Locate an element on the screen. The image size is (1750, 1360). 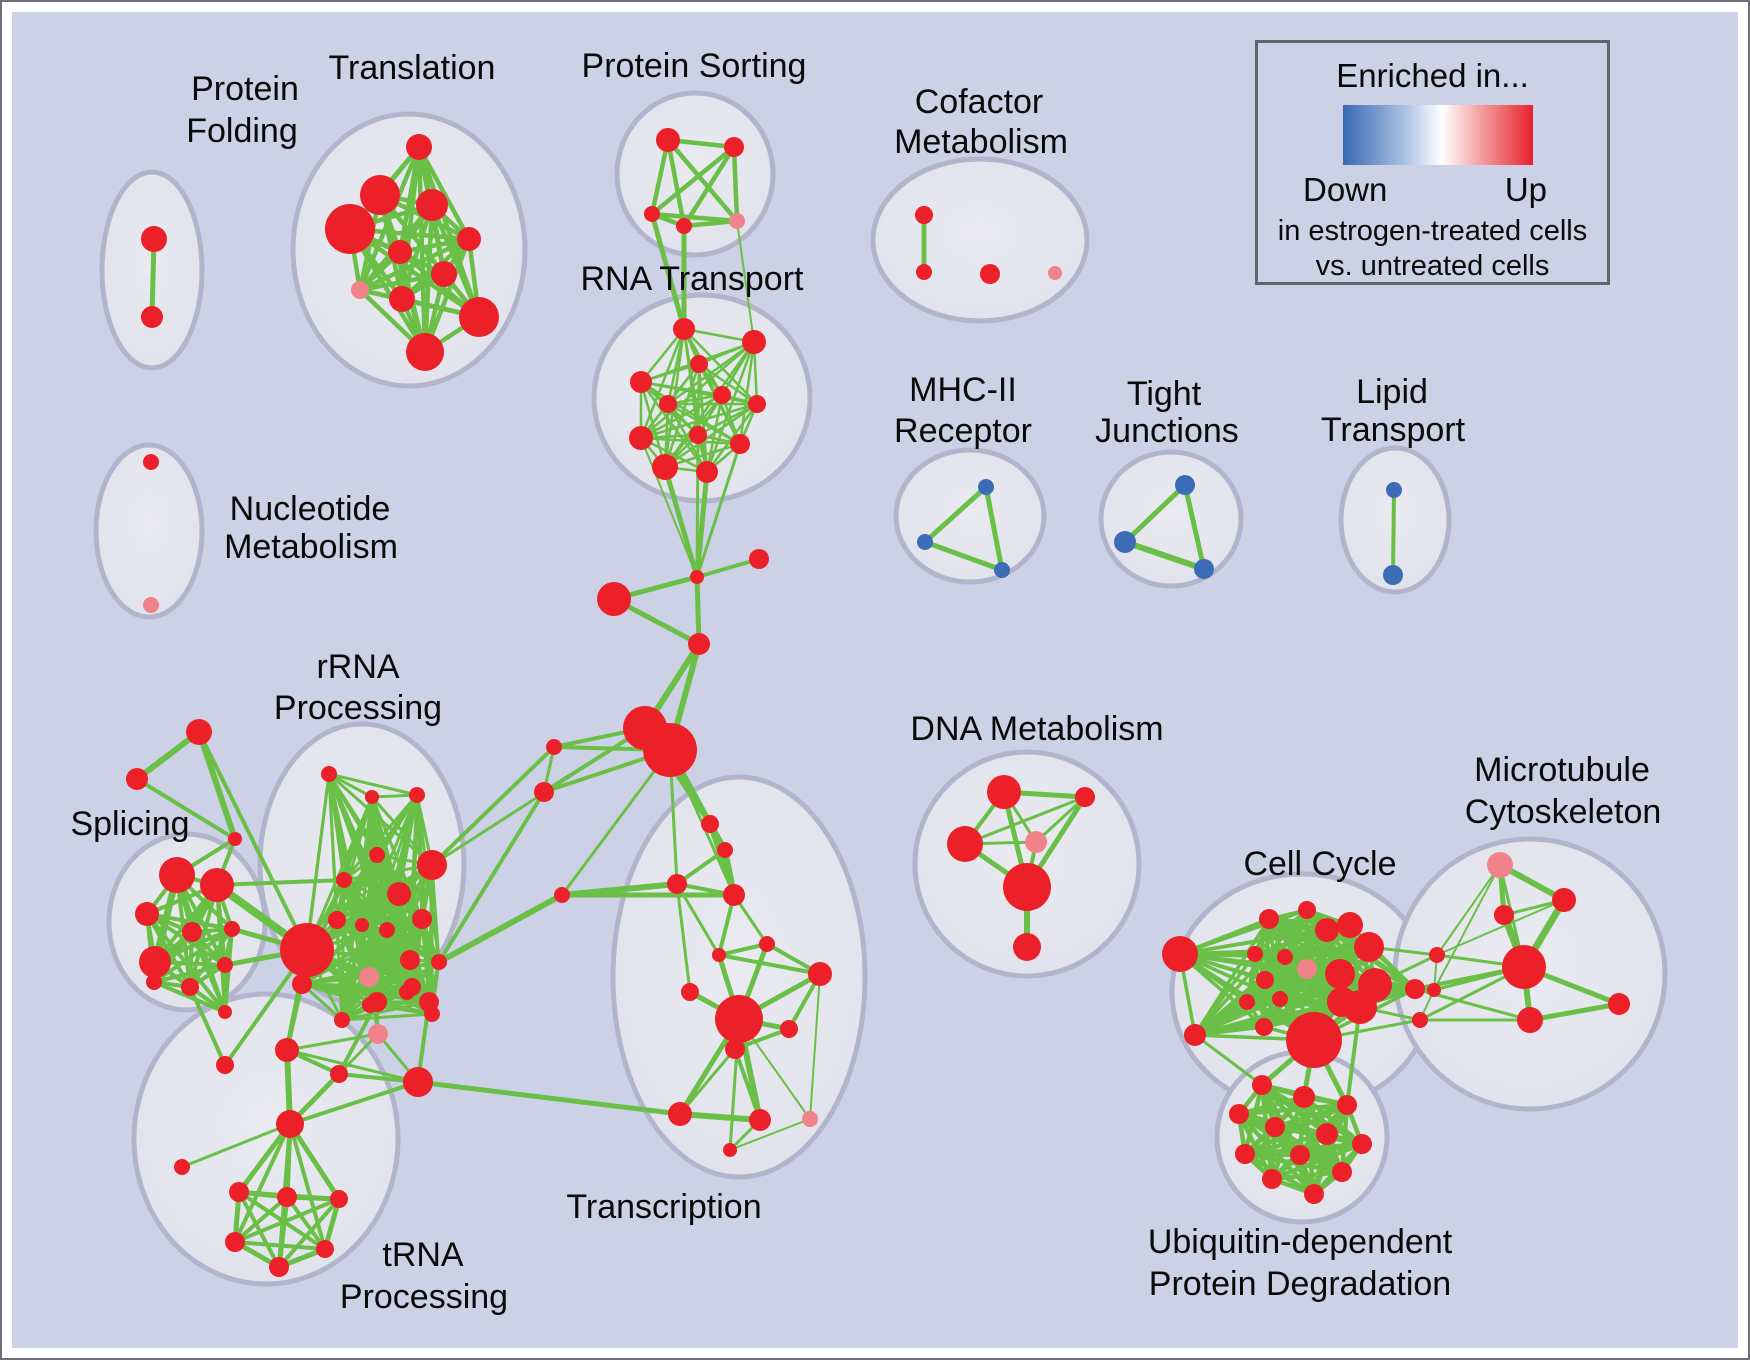
cluster-label-dna-metabolism: DNA Metabolism is located at coordinates (1036, 729).